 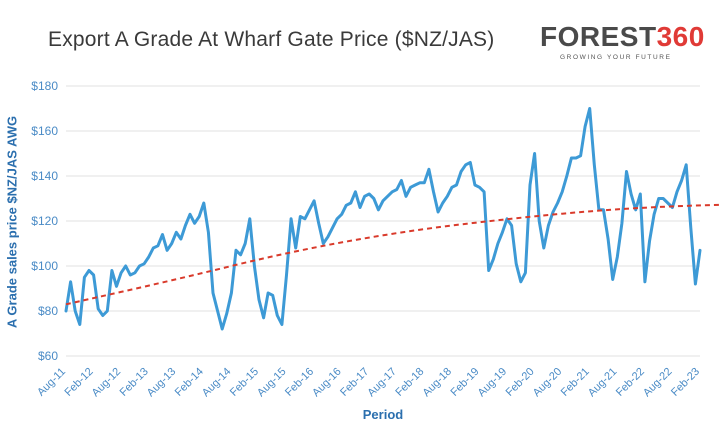 I want to click on y-tick-label: $140, so click(x=44, y=176).